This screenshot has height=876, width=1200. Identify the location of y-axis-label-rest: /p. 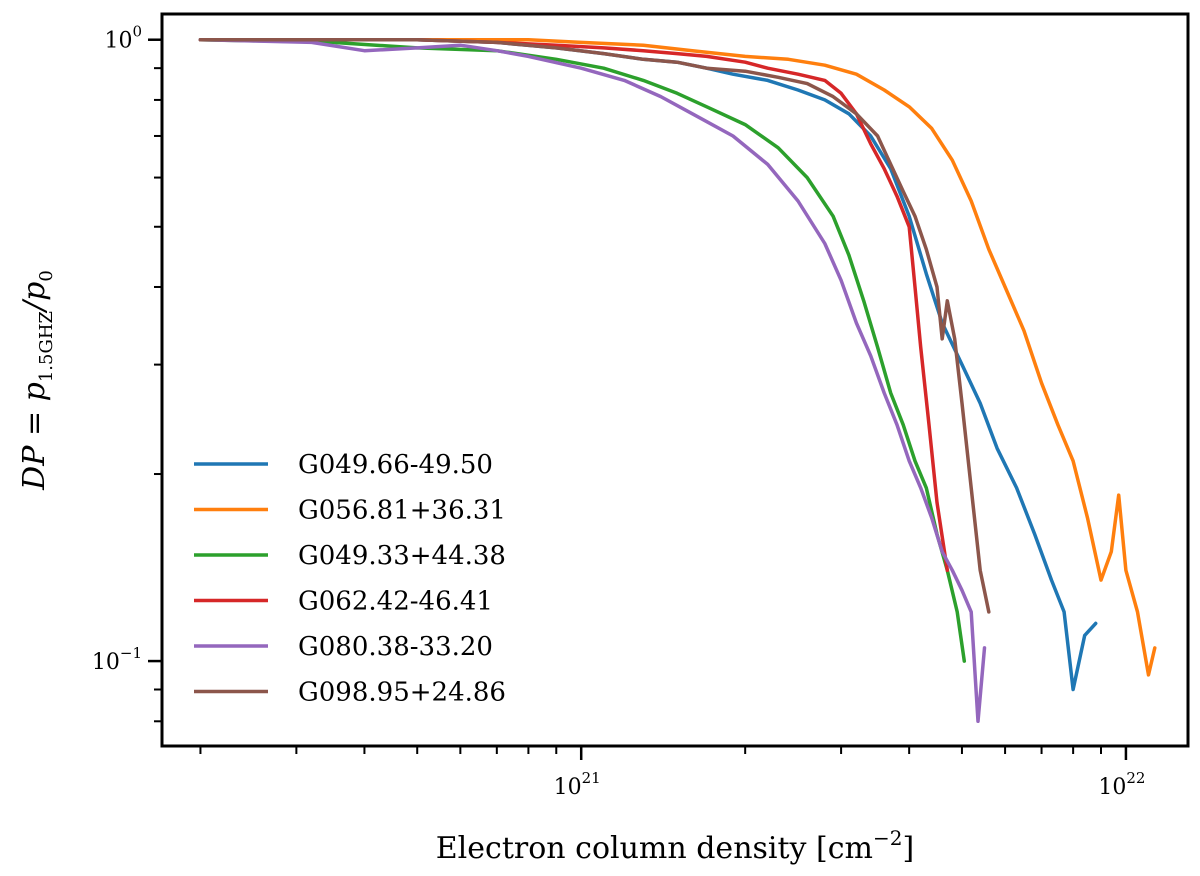
(34, 298).